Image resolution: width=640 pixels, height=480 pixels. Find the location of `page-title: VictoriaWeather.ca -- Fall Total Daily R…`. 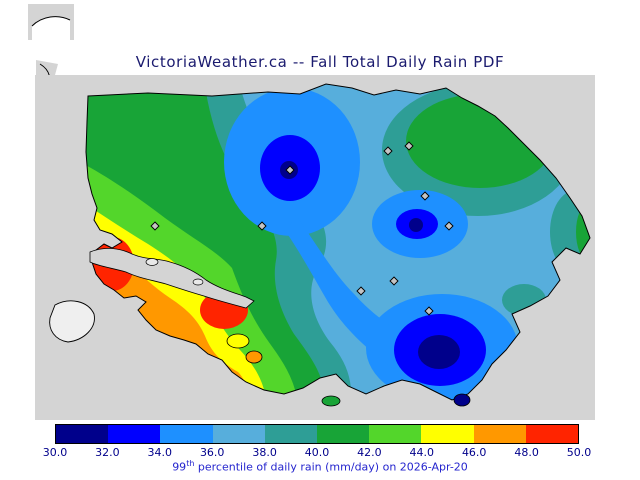

page-title: VictoriaWeather.ca -- Fall Total Daily R… is located at coordinates (320, 62).